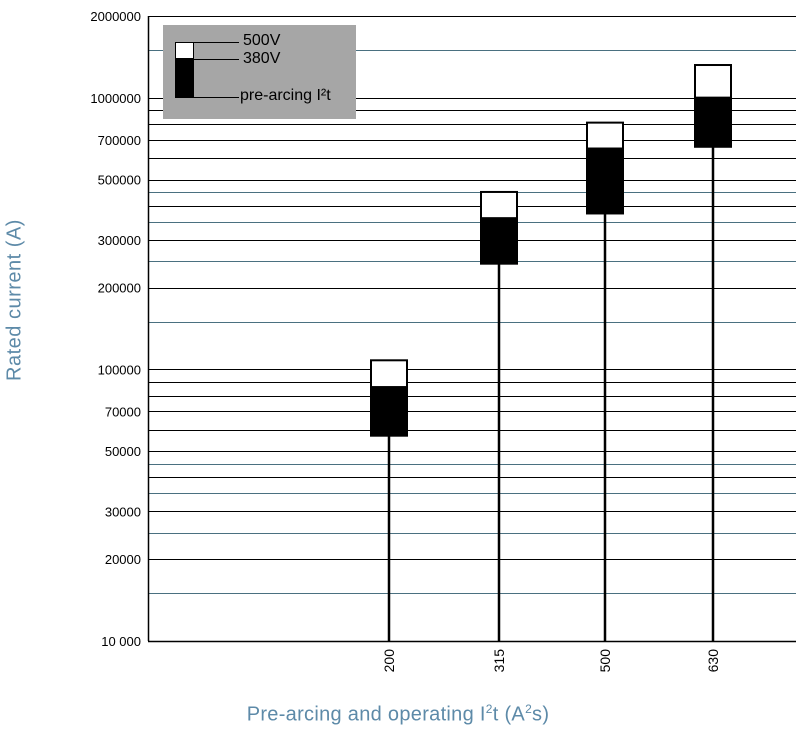 This screenshot has height=735, width=796. What do you see at coordinates (389, 661) in the screenshot?
I see `x-tick-label: 200` at bounding box center [389, 661].